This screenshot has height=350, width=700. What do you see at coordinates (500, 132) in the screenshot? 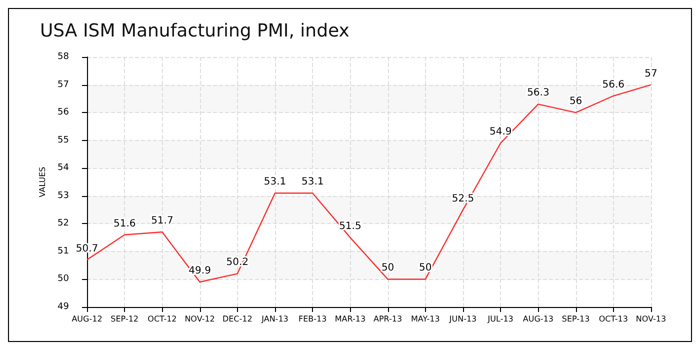
I see `data-label: 54.9` at bounding box center [500, 132].